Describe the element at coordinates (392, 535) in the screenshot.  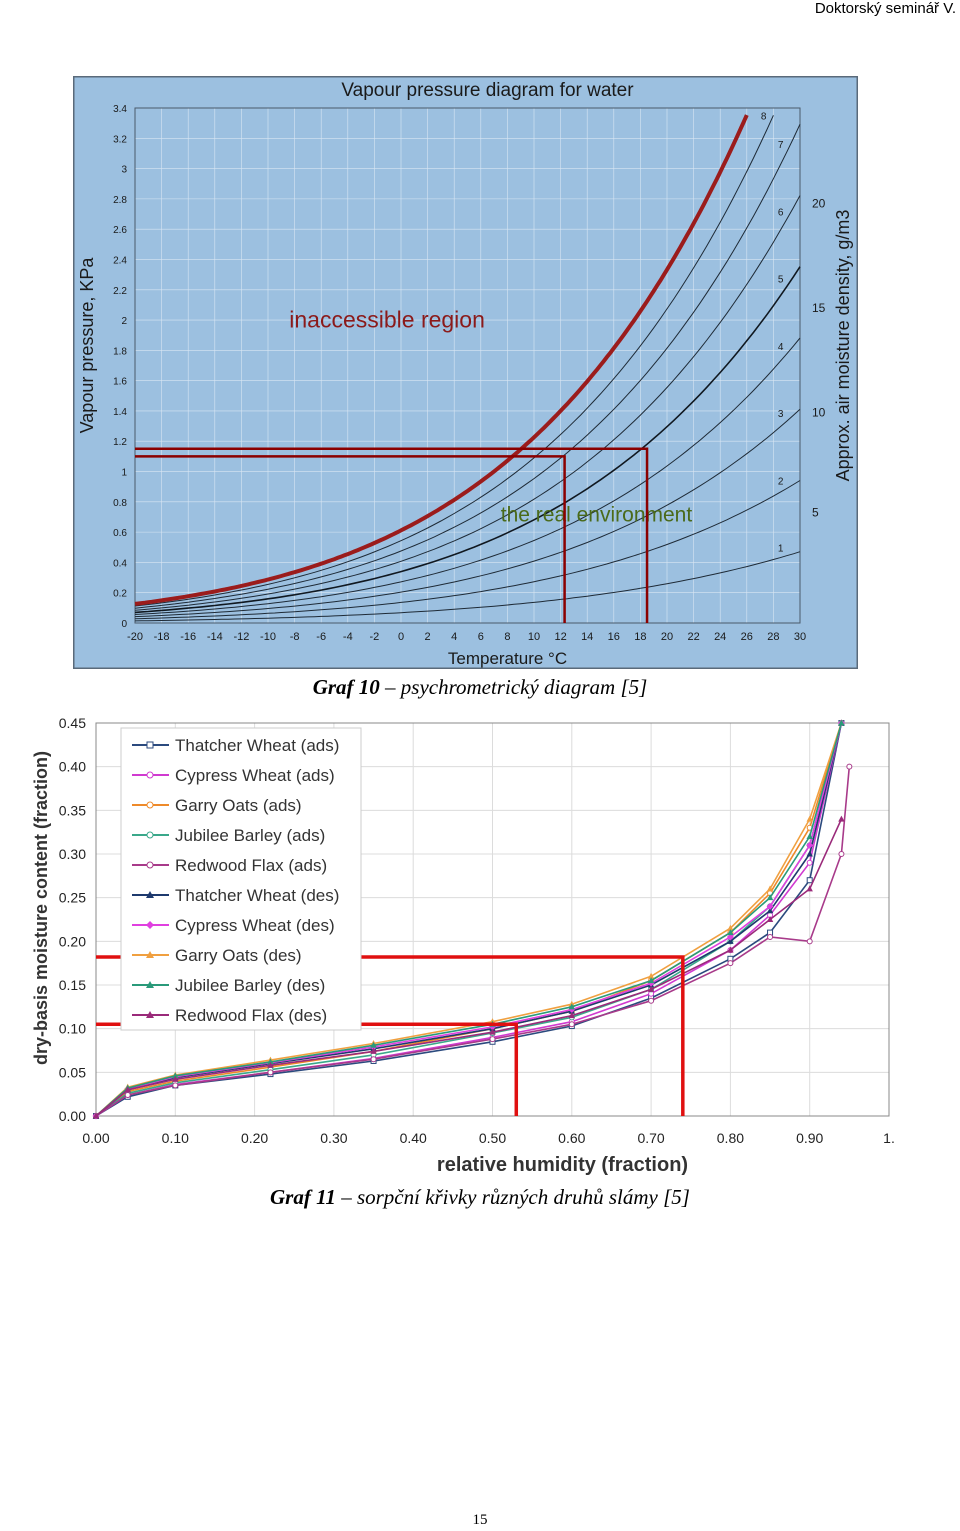
I see `marker-line` at that location.